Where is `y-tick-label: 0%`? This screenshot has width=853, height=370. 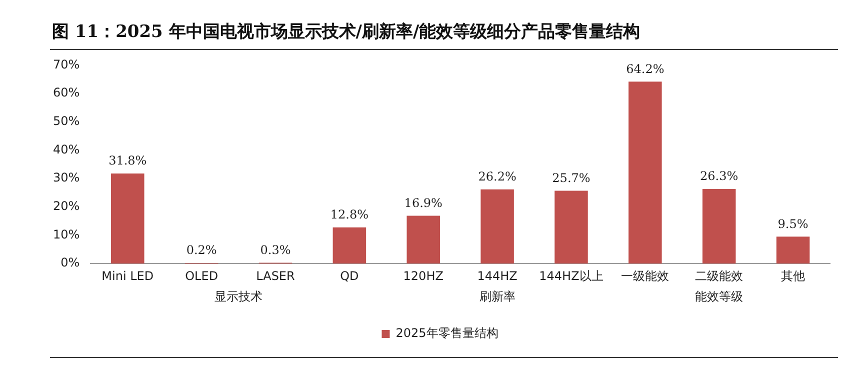
y-tick-label: 0% is located at coordinates (70, 263).